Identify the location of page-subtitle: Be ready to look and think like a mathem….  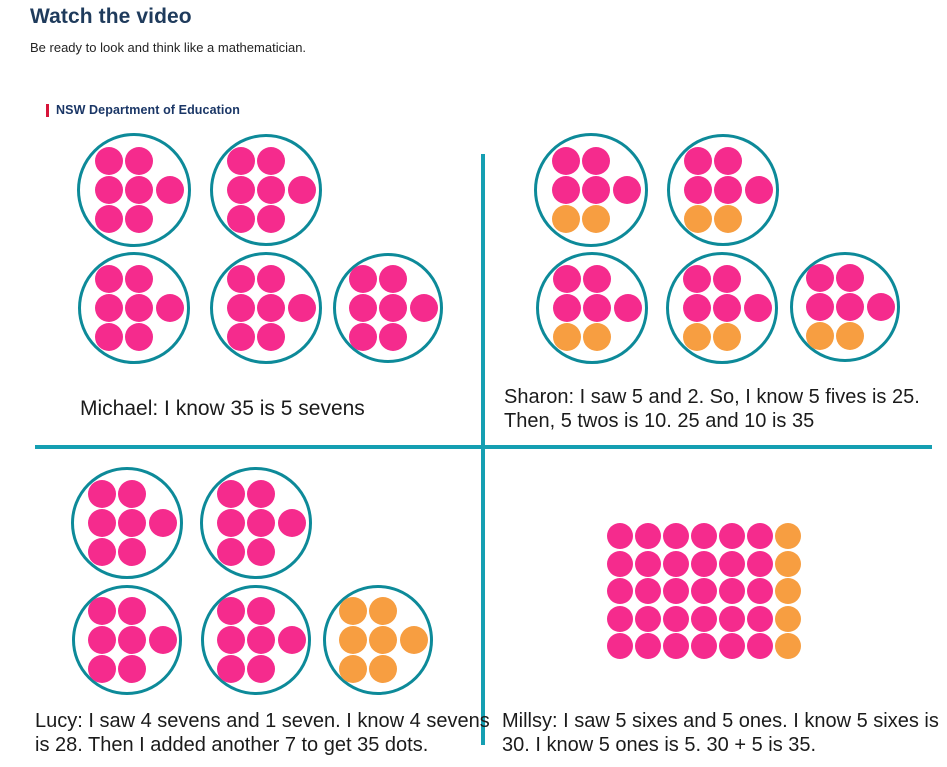
(168, 47).